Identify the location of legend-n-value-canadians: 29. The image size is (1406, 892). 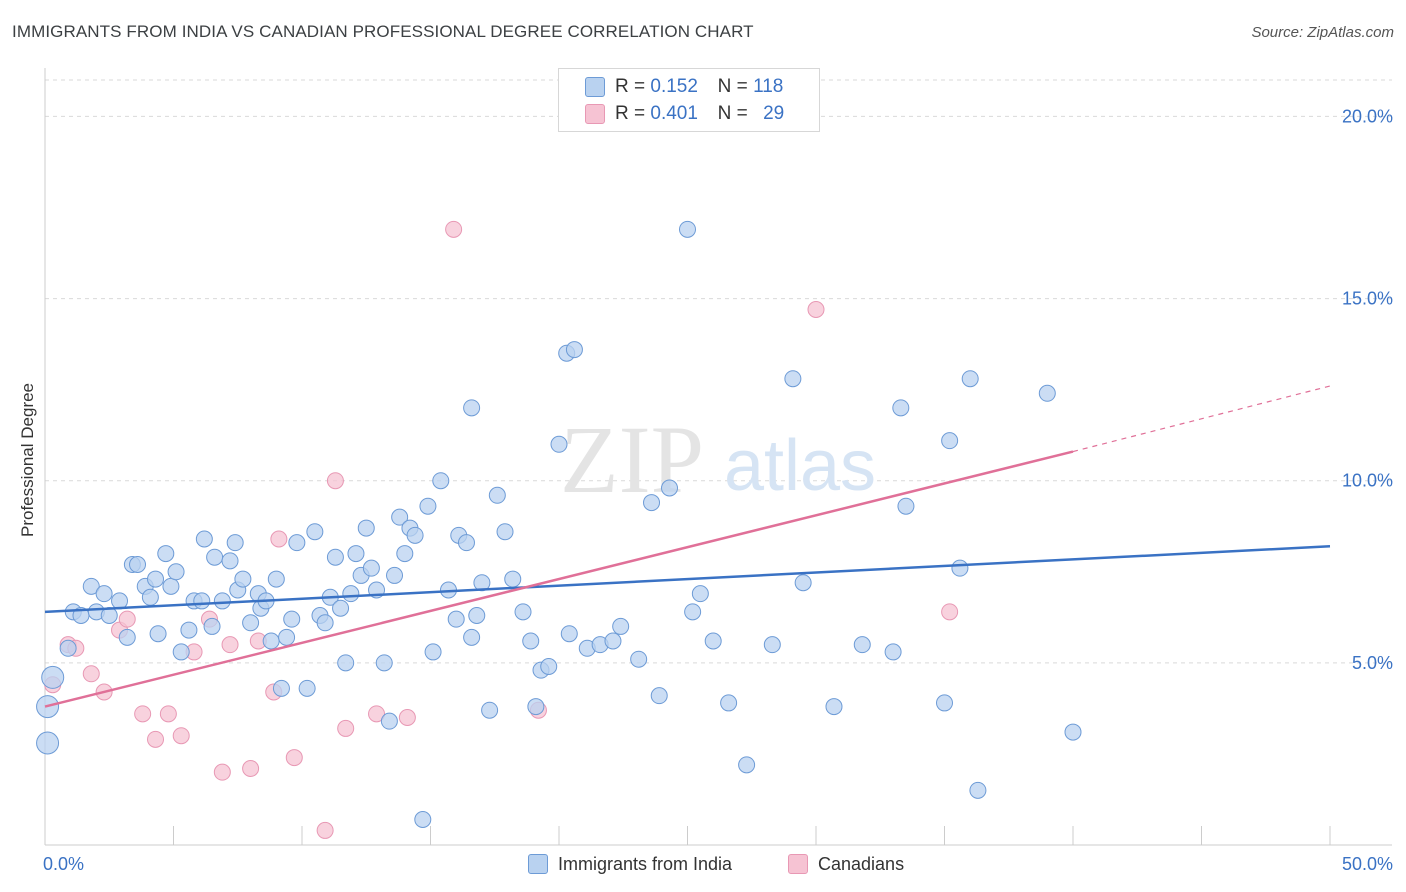
(774, 113).